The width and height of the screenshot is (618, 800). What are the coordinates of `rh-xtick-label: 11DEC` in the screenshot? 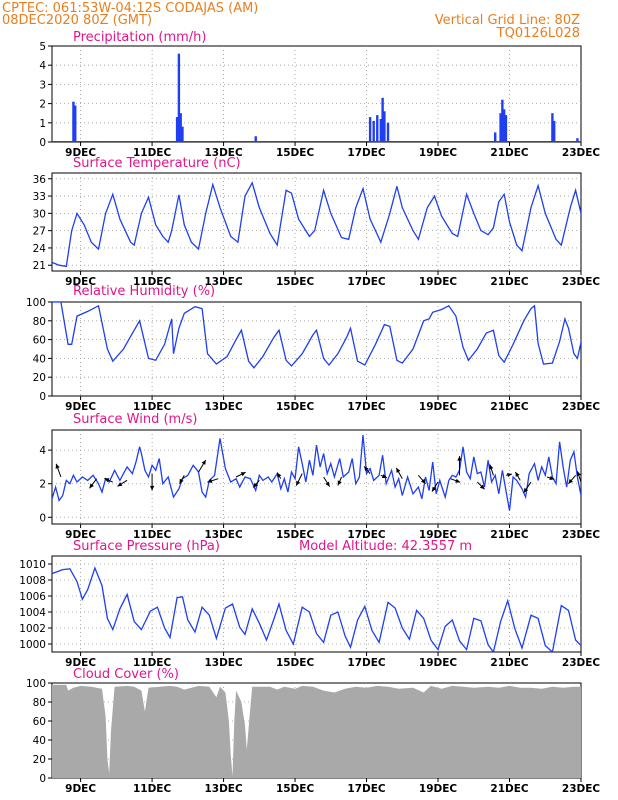 It's located at (152, 407).